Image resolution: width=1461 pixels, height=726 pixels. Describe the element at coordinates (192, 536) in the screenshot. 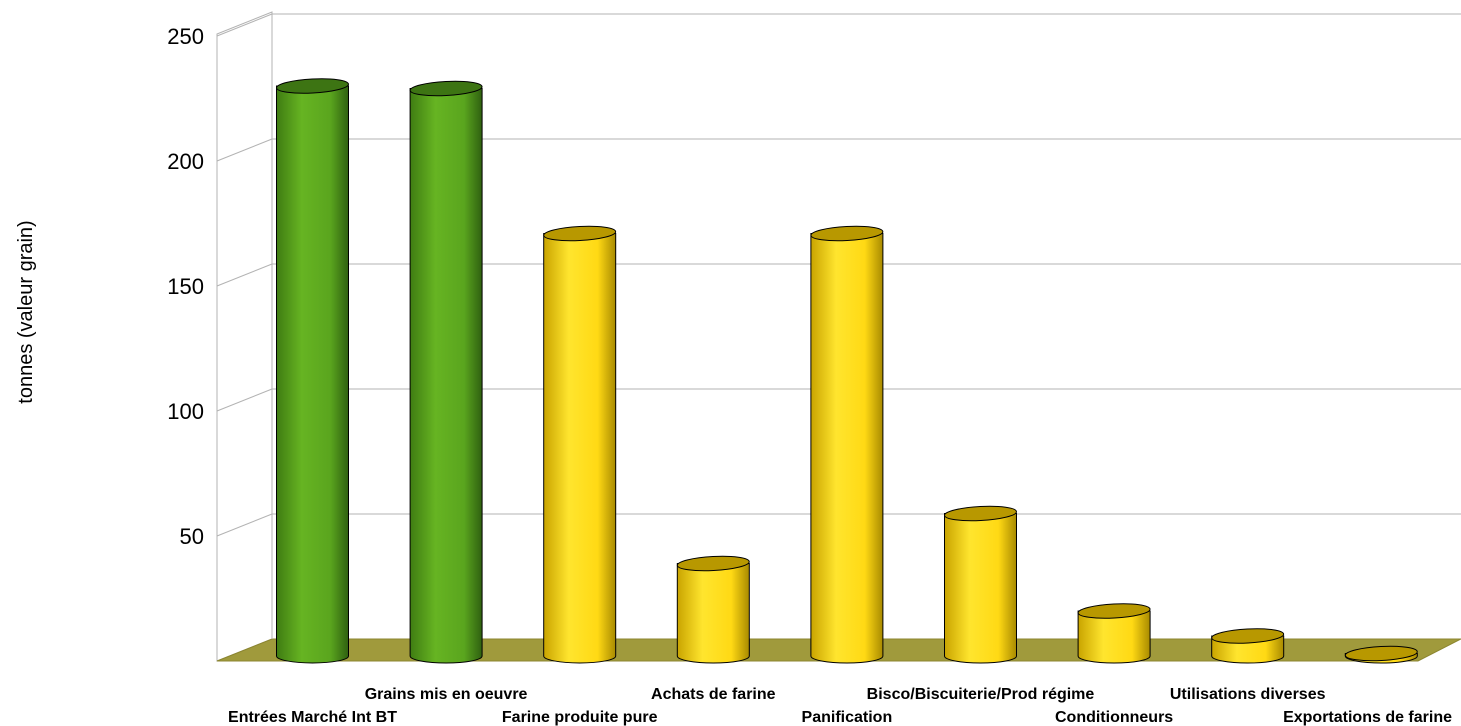

I see `y-tick-label: 50` at that location.